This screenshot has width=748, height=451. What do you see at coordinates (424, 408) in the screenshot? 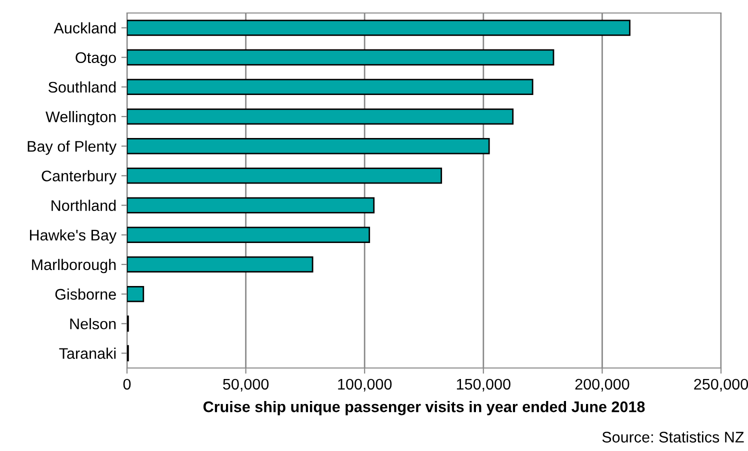
I see `x-axis-title: Cruise ship unique passenger visits in year ended June 2018` at bounding box center [424, 408].